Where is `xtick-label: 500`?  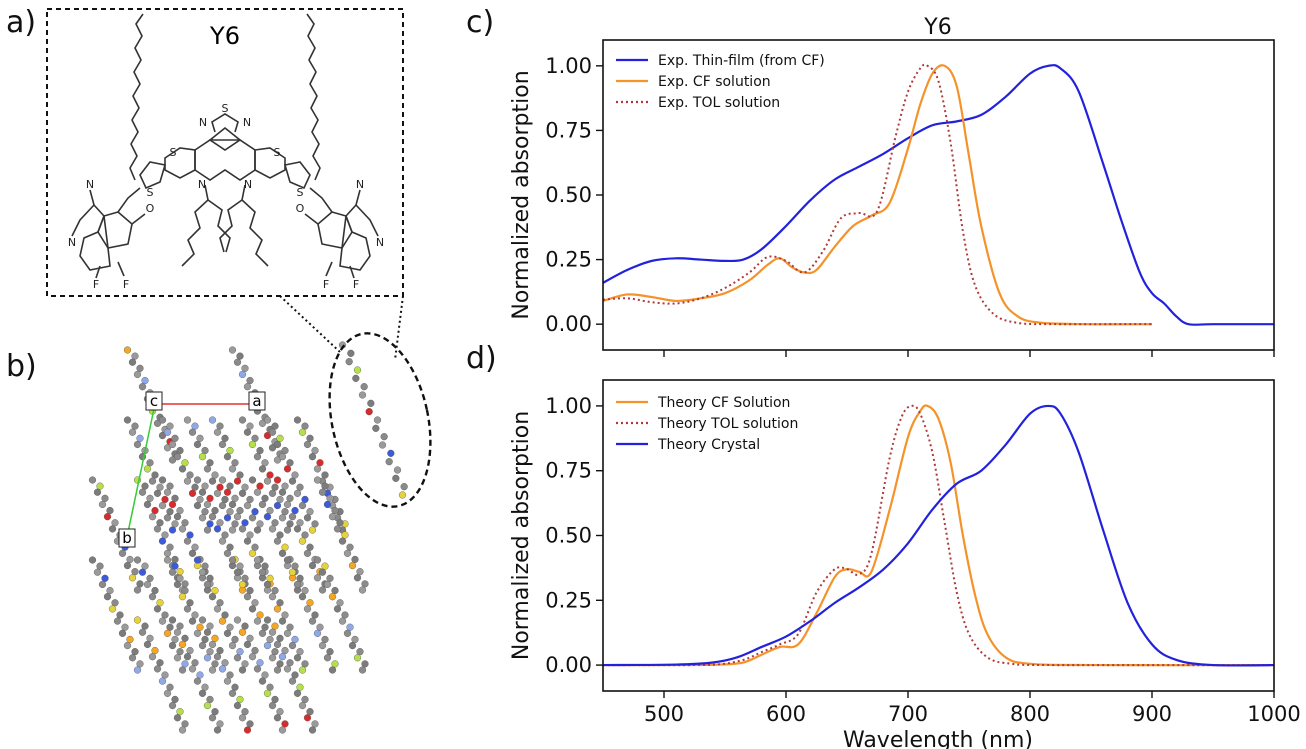
xtick-label: 500 is located at coordinates (664, 714).